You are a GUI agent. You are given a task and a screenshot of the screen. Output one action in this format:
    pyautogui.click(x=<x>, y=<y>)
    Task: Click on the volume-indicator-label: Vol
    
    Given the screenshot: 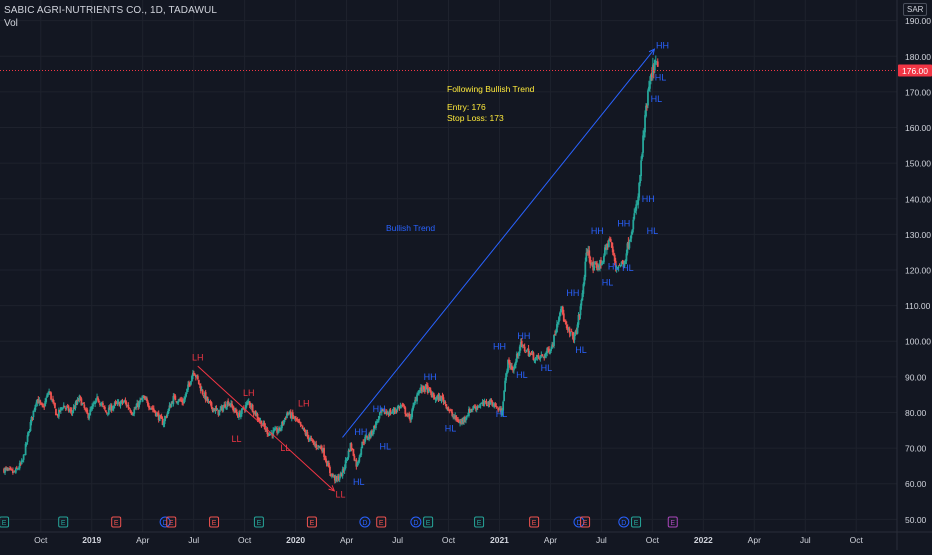 What is the action you would take?
    pyautogui.click(x=11, y=23)
    